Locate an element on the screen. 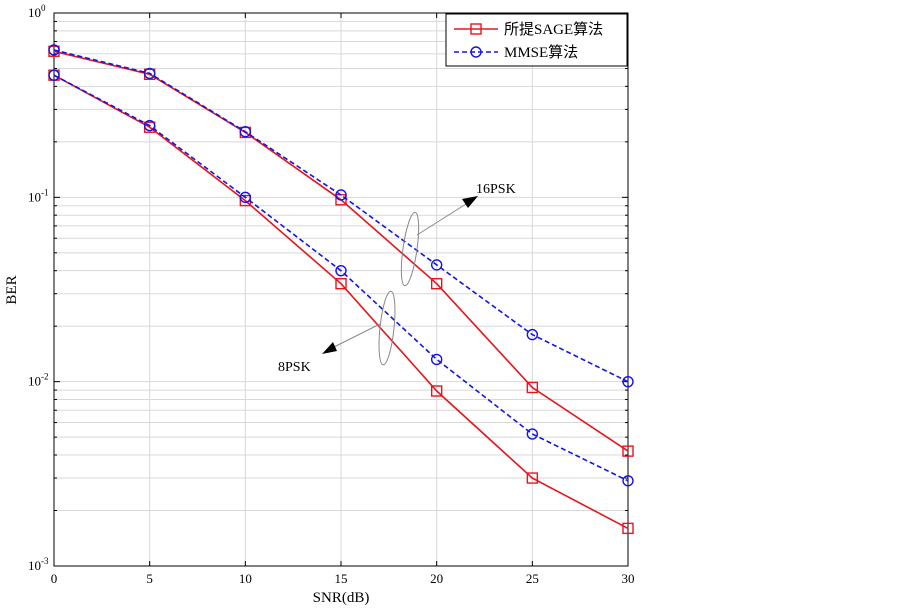  x-tick-labels: 0 5 10 15 20 25 30 is located at coordinates (343, 578).